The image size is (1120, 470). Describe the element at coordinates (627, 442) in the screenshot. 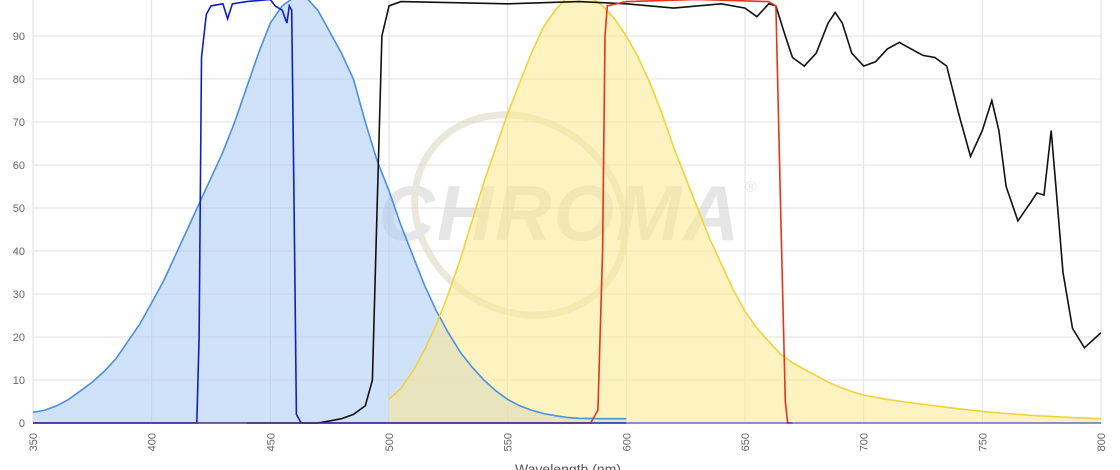

I see `x-tick-label: 600` at that location.